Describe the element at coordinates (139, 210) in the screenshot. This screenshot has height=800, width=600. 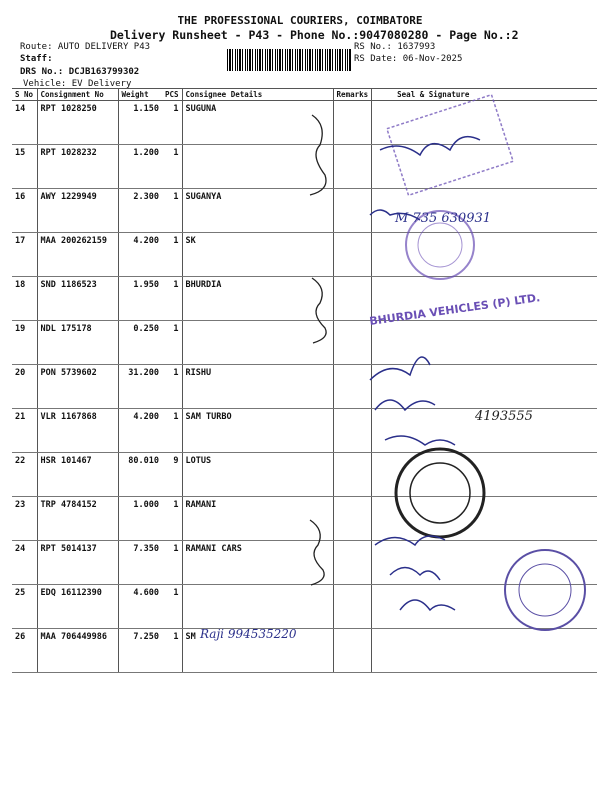
I see `weight-cell: 2.300` at that location.